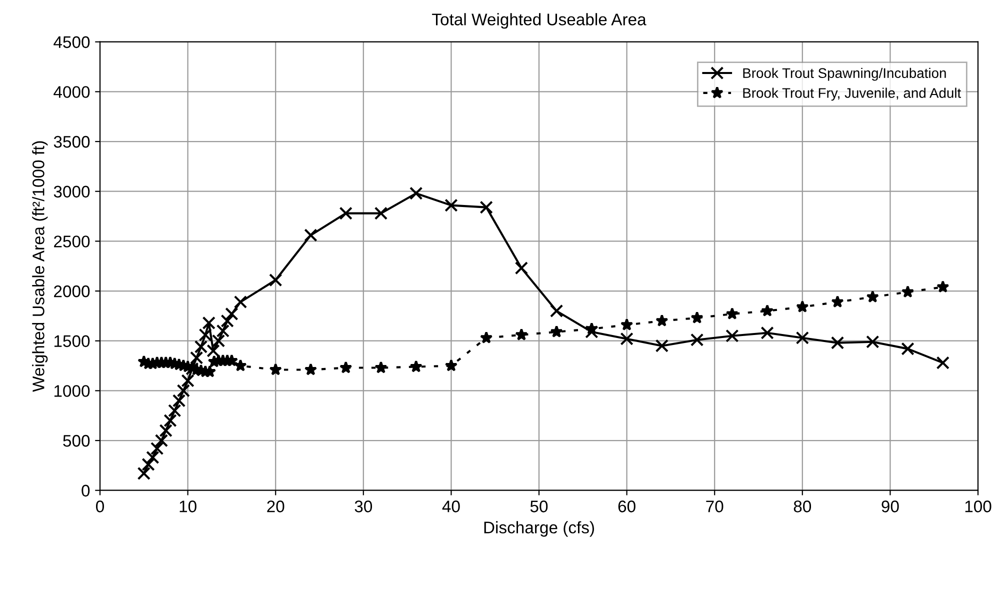 The height and width of the screenshot is (598, 1000). I want to click on chart-title: Total Weighted Useable Area, so click(539, 21).